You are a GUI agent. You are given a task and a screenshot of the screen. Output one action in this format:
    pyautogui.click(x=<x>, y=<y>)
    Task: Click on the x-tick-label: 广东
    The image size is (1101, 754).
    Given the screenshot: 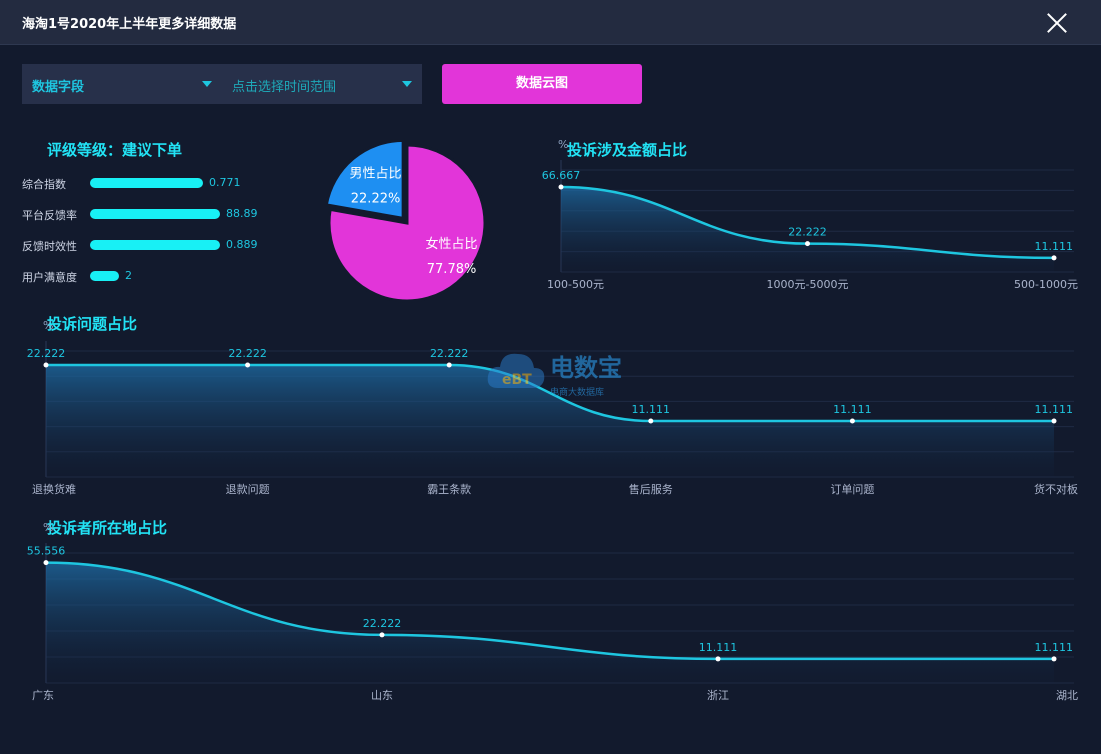 What is the action you would take?
    pyautogui.click(x=43, y=695)
    